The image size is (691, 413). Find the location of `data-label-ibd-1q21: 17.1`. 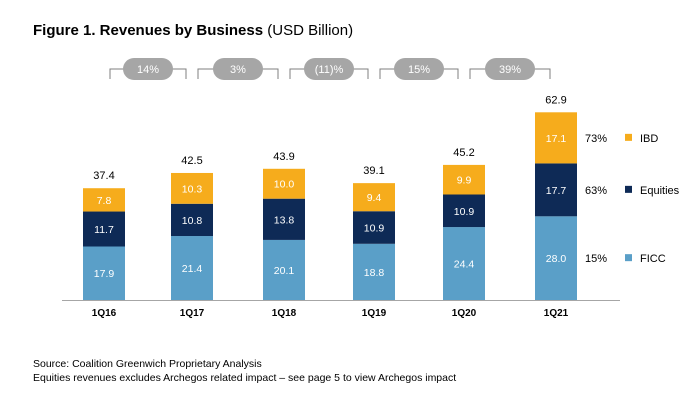

data-label-ibd-1q21: 17.1 is located at coordinates (556, 139).